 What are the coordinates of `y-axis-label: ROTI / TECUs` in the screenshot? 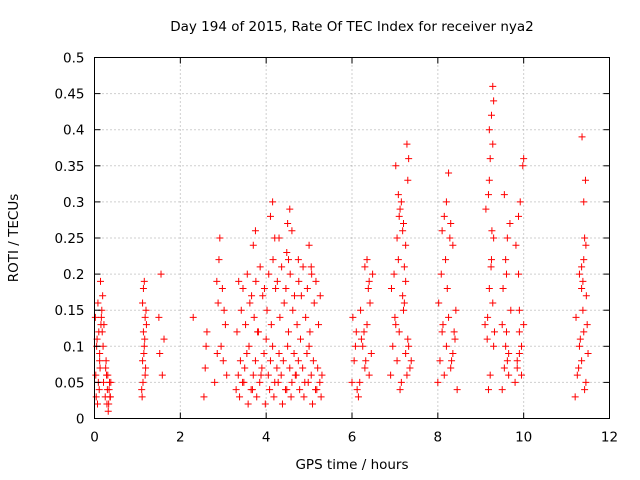 It's located at (14, 238).